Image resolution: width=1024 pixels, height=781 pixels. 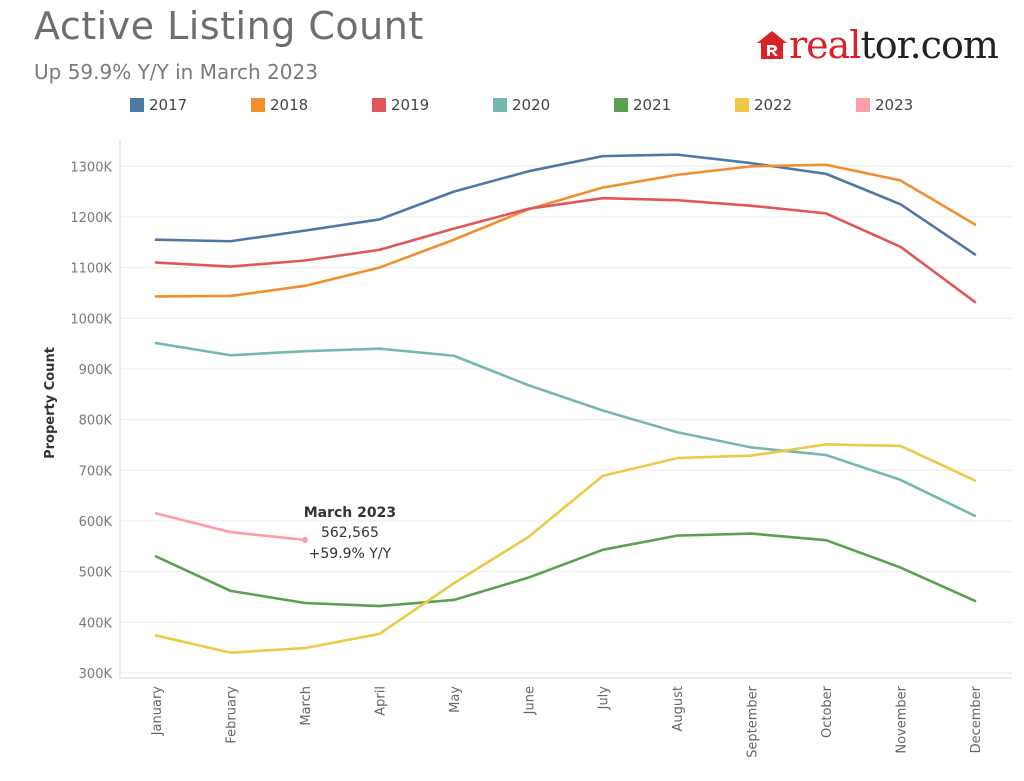 I want to click on legend-label: 2020, so click(x=531, y=105).